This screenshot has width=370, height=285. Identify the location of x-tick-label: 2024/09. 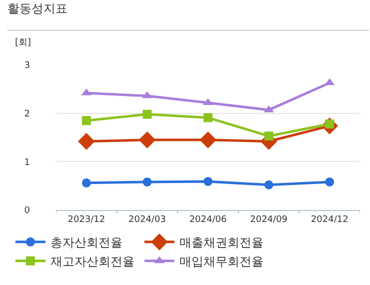
(269, 219).